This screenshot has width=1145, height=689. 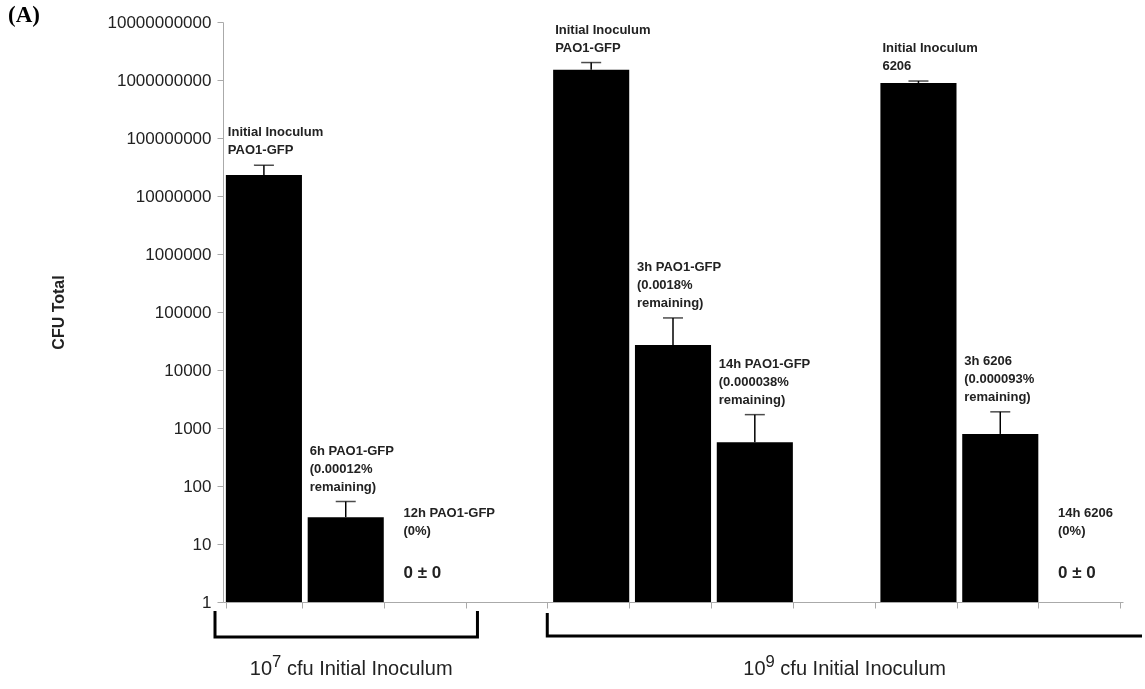 I want to click on x-tick-label: 12h PAO1-GFP (0%), so click(x=449, y=521).